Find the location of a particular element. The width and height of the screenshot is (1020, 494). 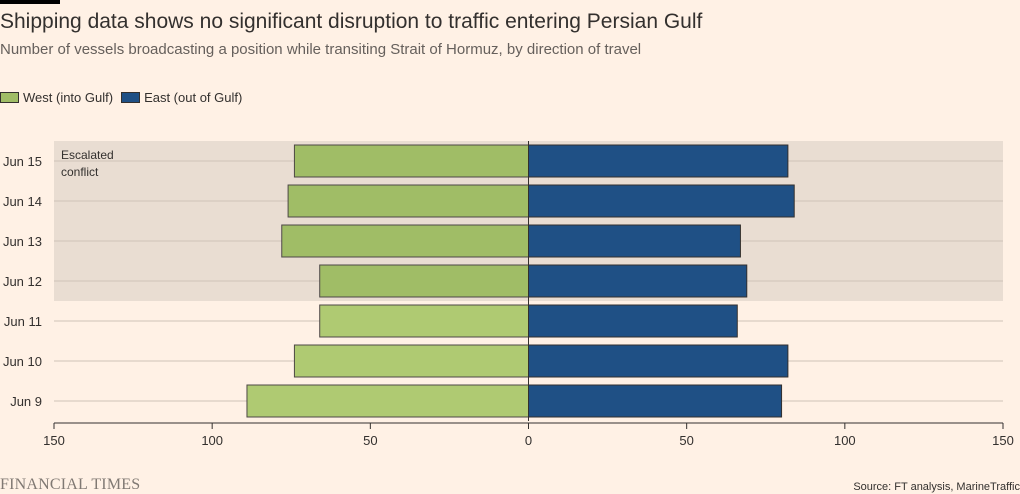

annotation-escalated-line1: Escalated is located at coordinates (87, 155).